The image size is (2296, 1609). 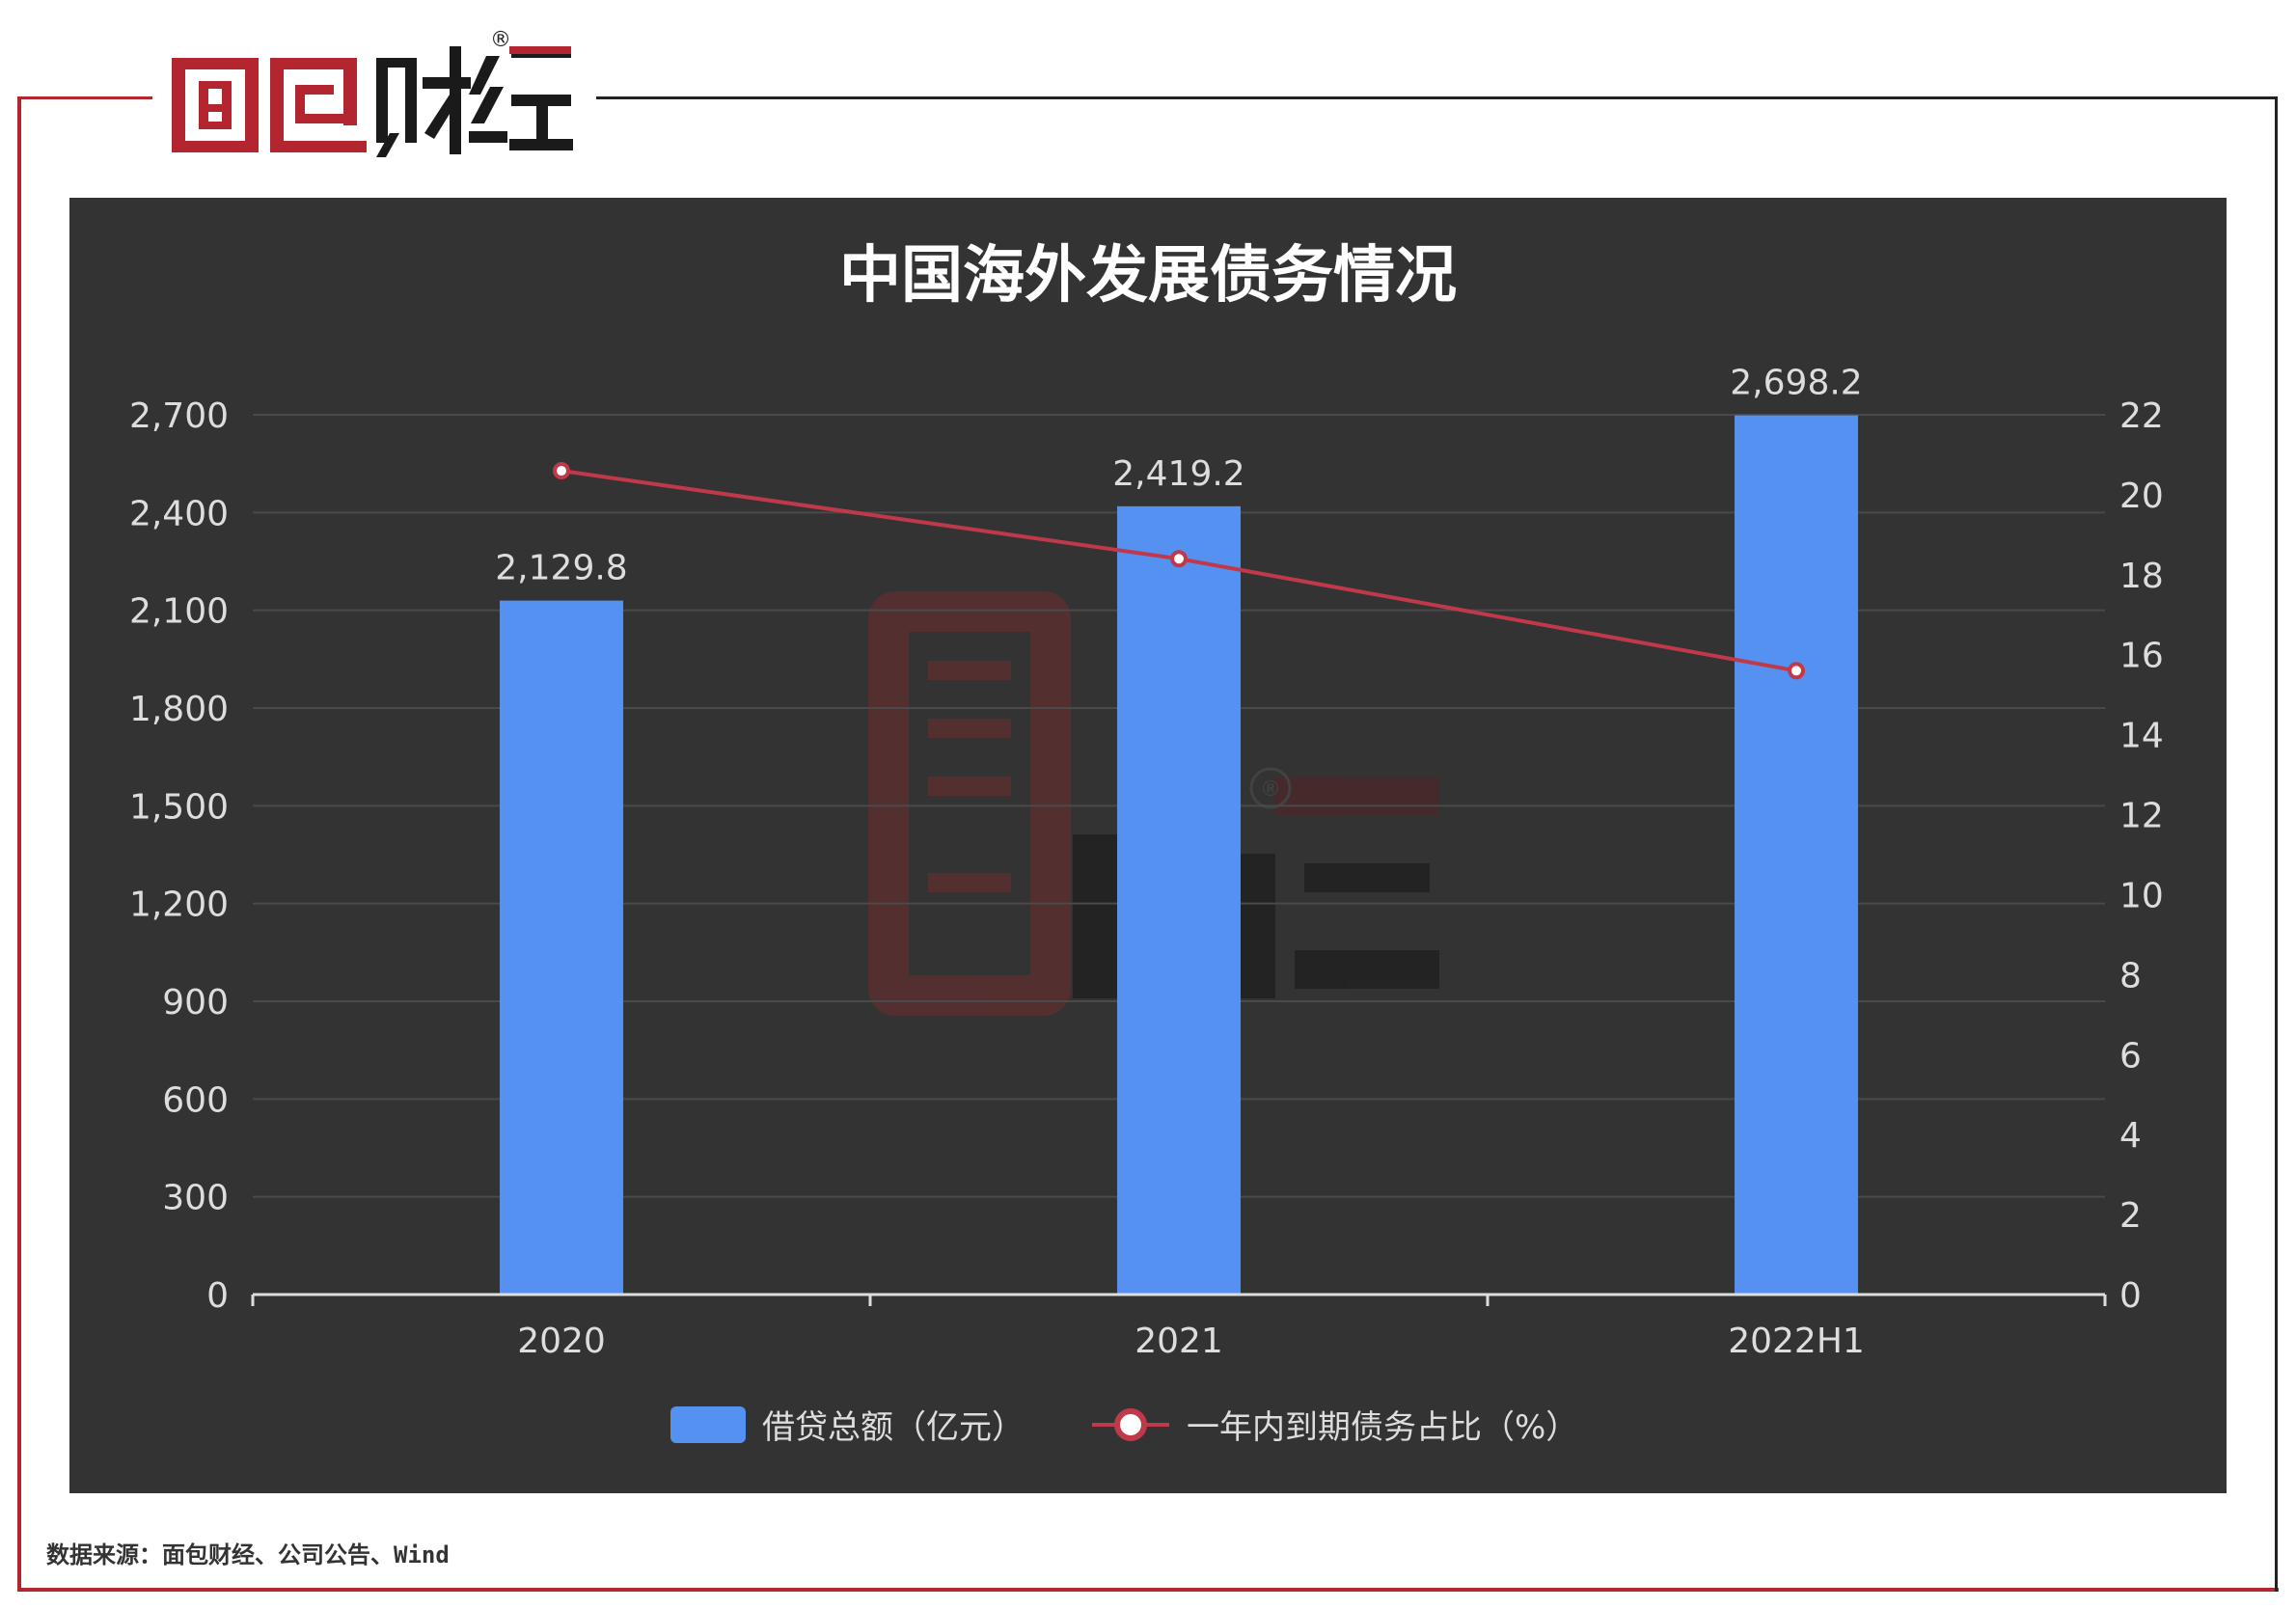 What do you see at coordinates (2131, 1056) in the screenshot?
I see `y-right-tick-label: 6` at bounding box center [2131, 1056].